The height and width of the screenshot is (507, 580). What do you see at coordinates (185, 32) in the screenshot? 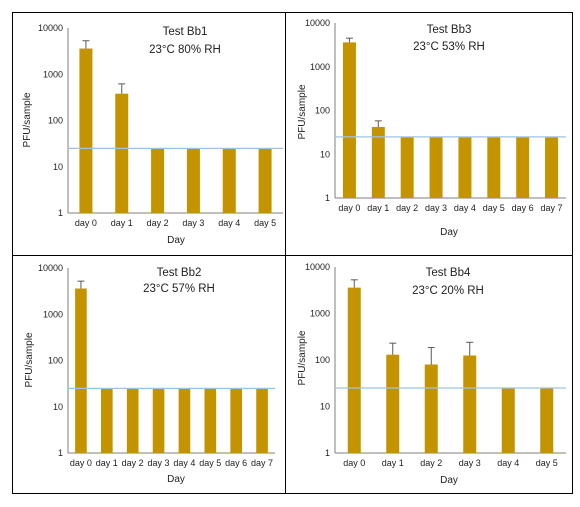
I see `chart-title: Test Bb1` at bounding box center [185, 32].